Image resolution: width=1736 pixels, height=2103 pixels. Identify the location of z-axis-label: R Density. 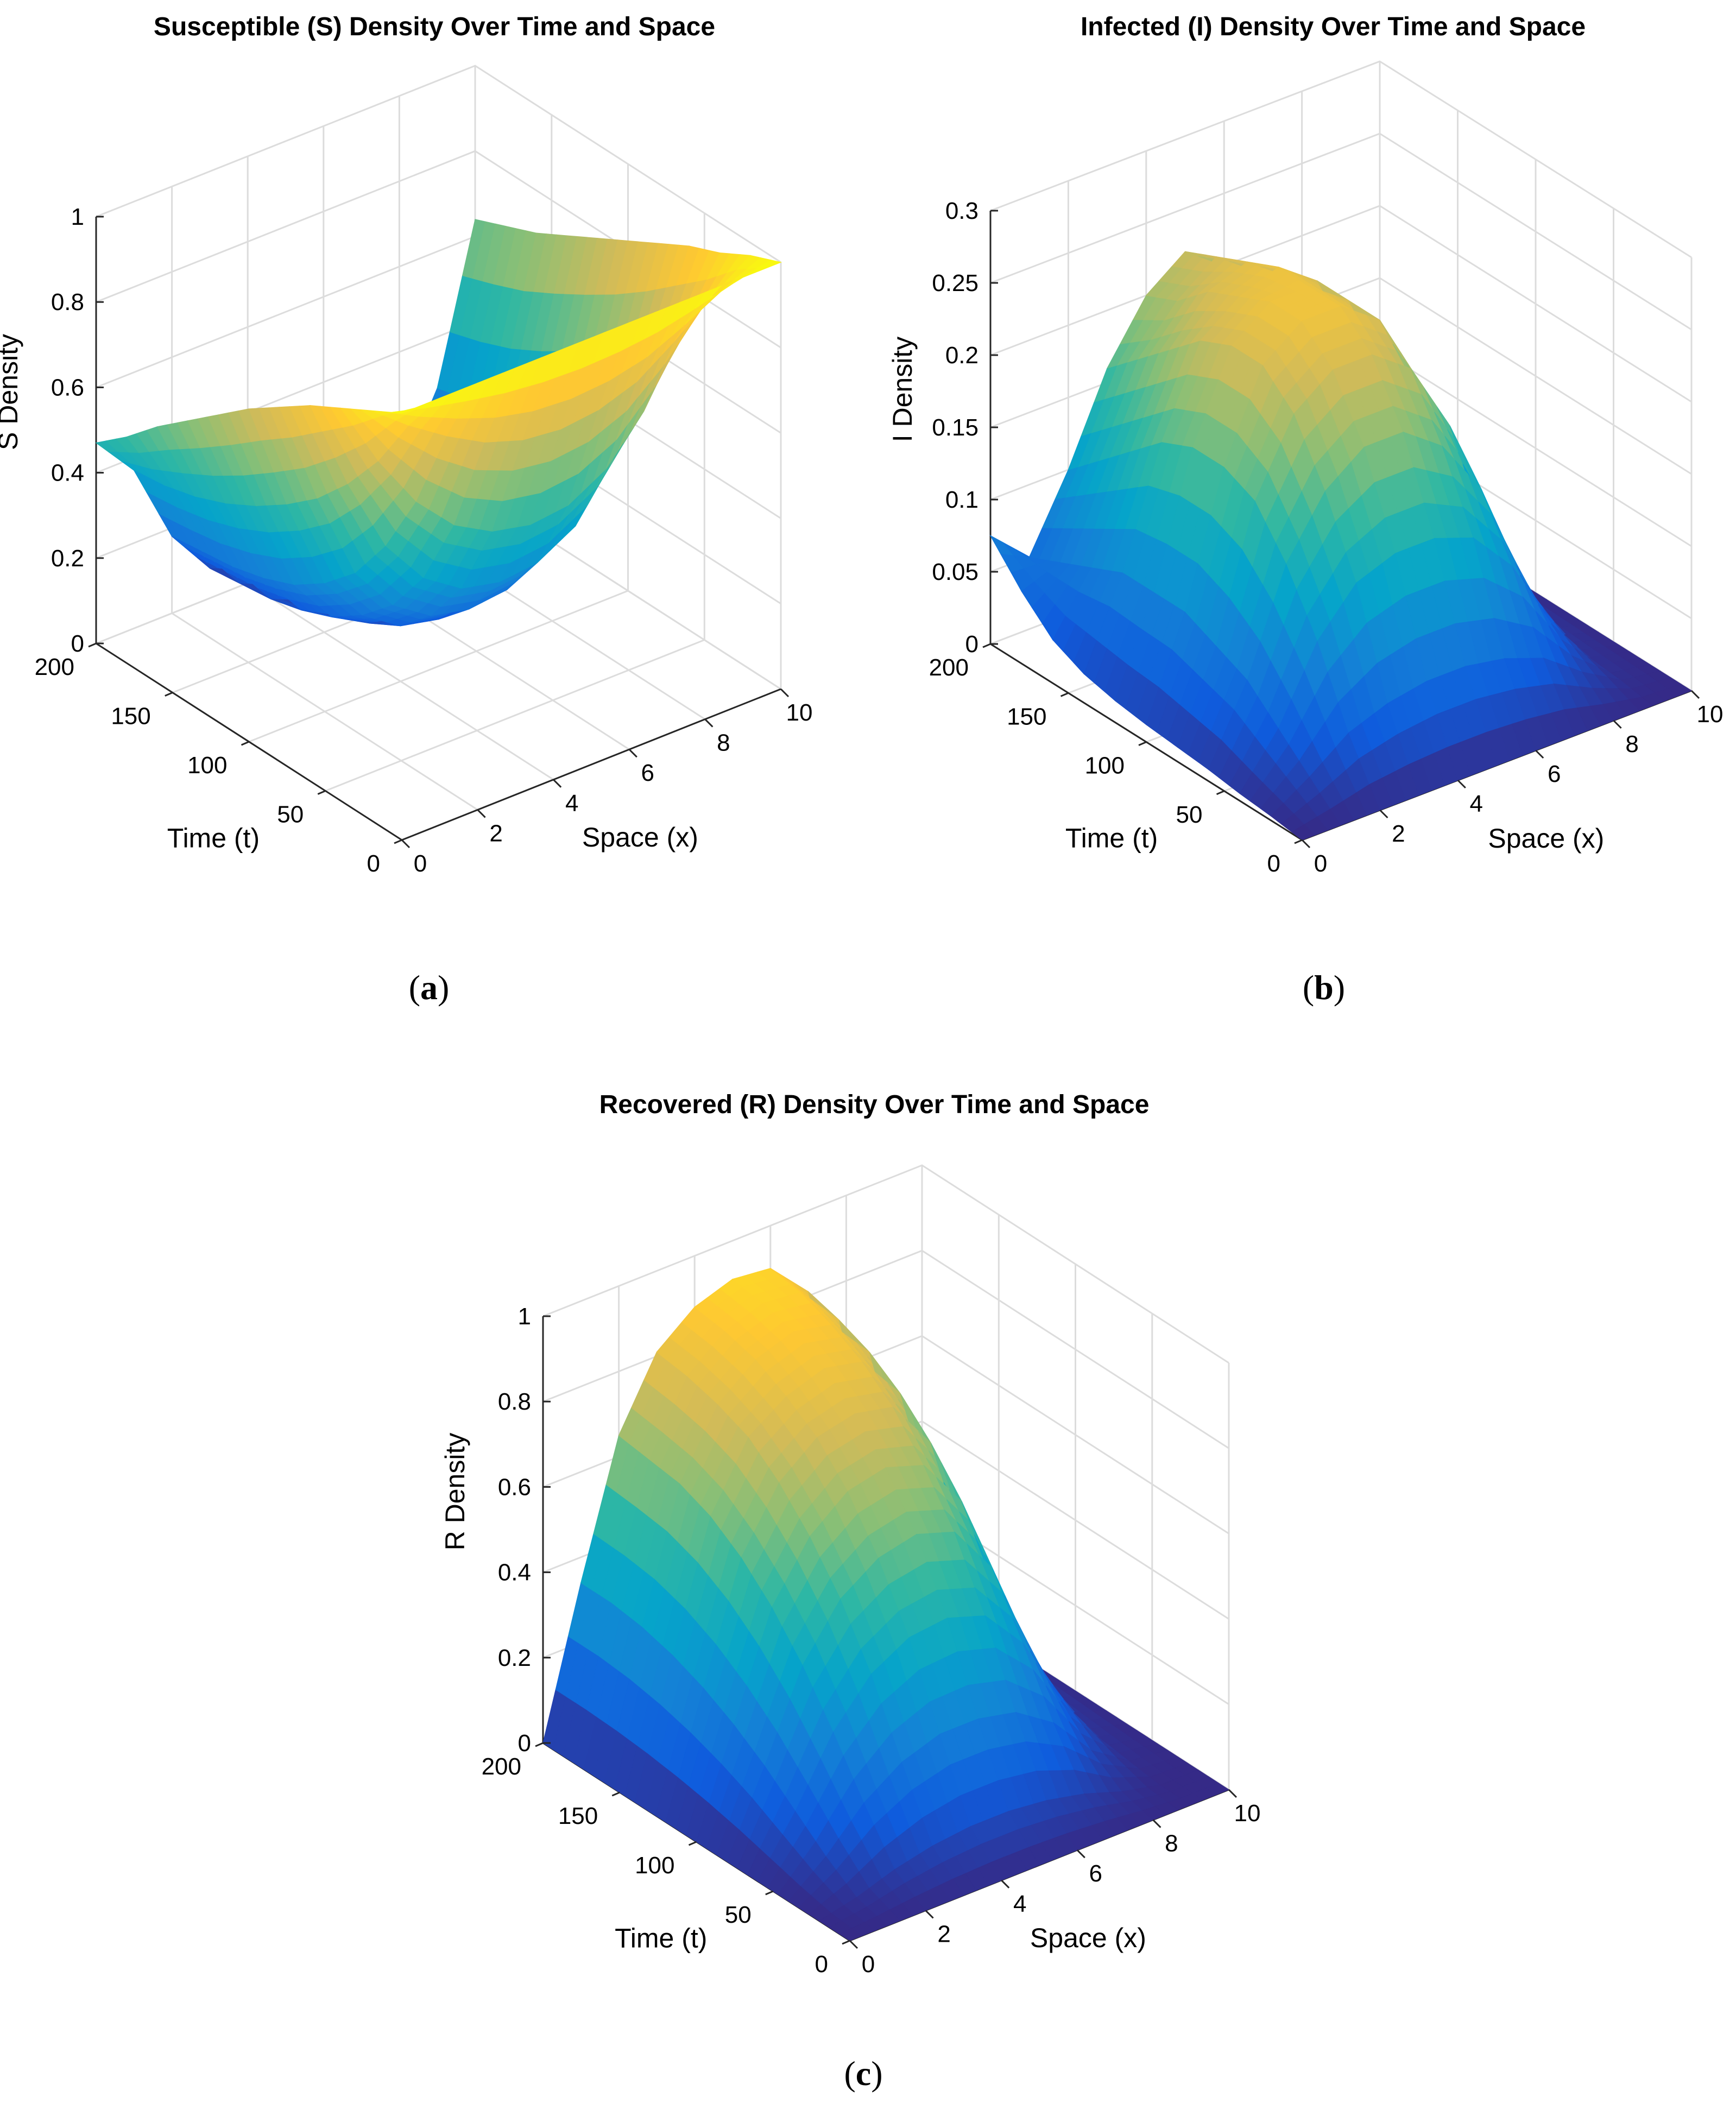
(455, 1492).